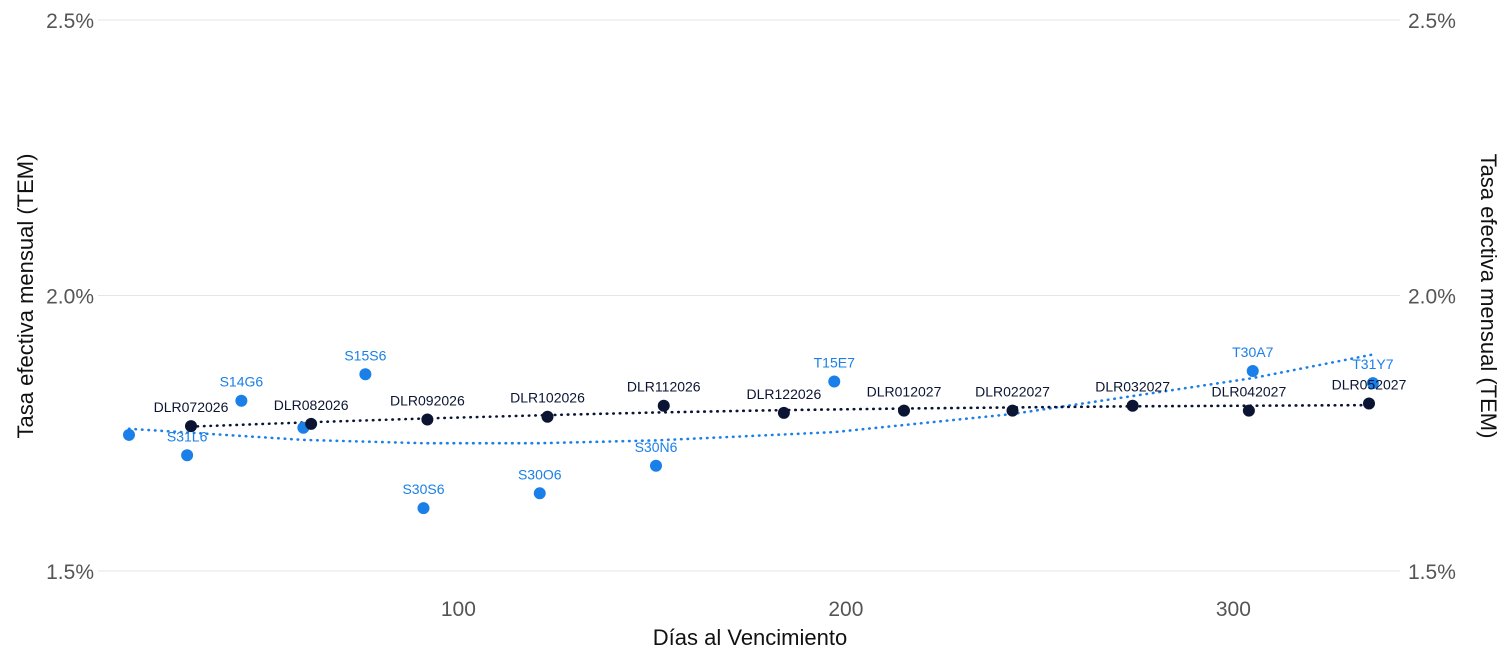 This screenshot has width=1503, height=649. Describe the element at coordinates (750, 637) in the screenshot. I see `x-axis-title: Días al Vencimiento` at that location.